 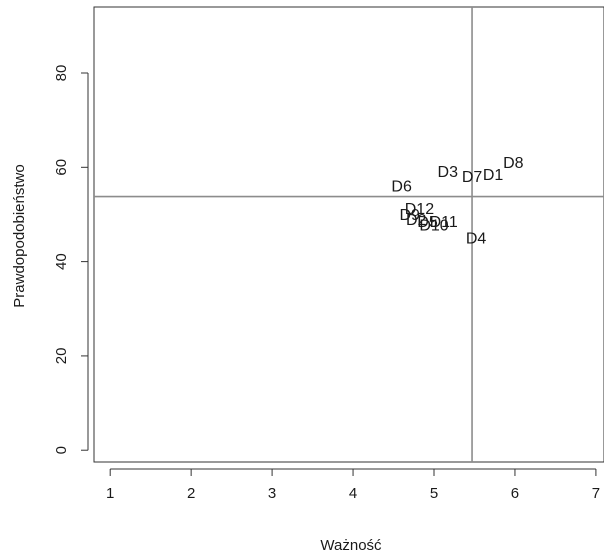 What do you see at coordinates (272, 493) in the screenshot?
I see `x-tick-label: 3` at bounding box center [272, 493].